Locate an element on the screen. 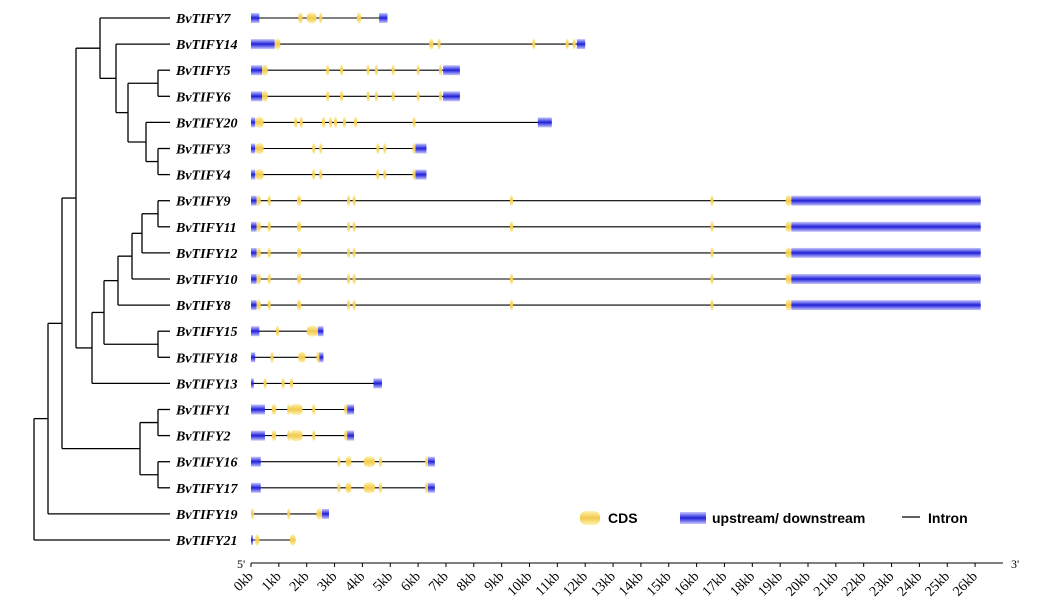 Image resolution: width=1056 pixels, height=604 pixels. axis-tick-label: 23kb is located at coordinates (882, 584).